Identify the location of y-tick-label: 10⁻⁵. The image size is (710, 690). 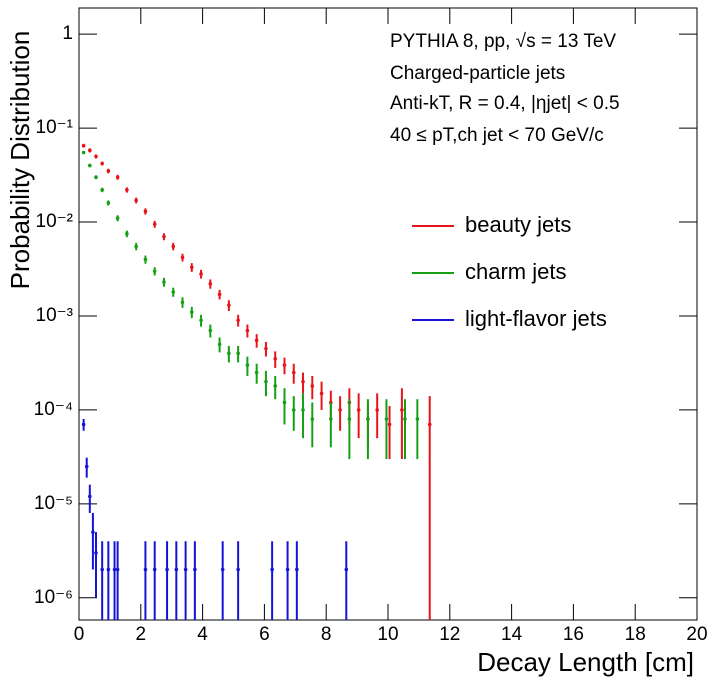
(53, 503).